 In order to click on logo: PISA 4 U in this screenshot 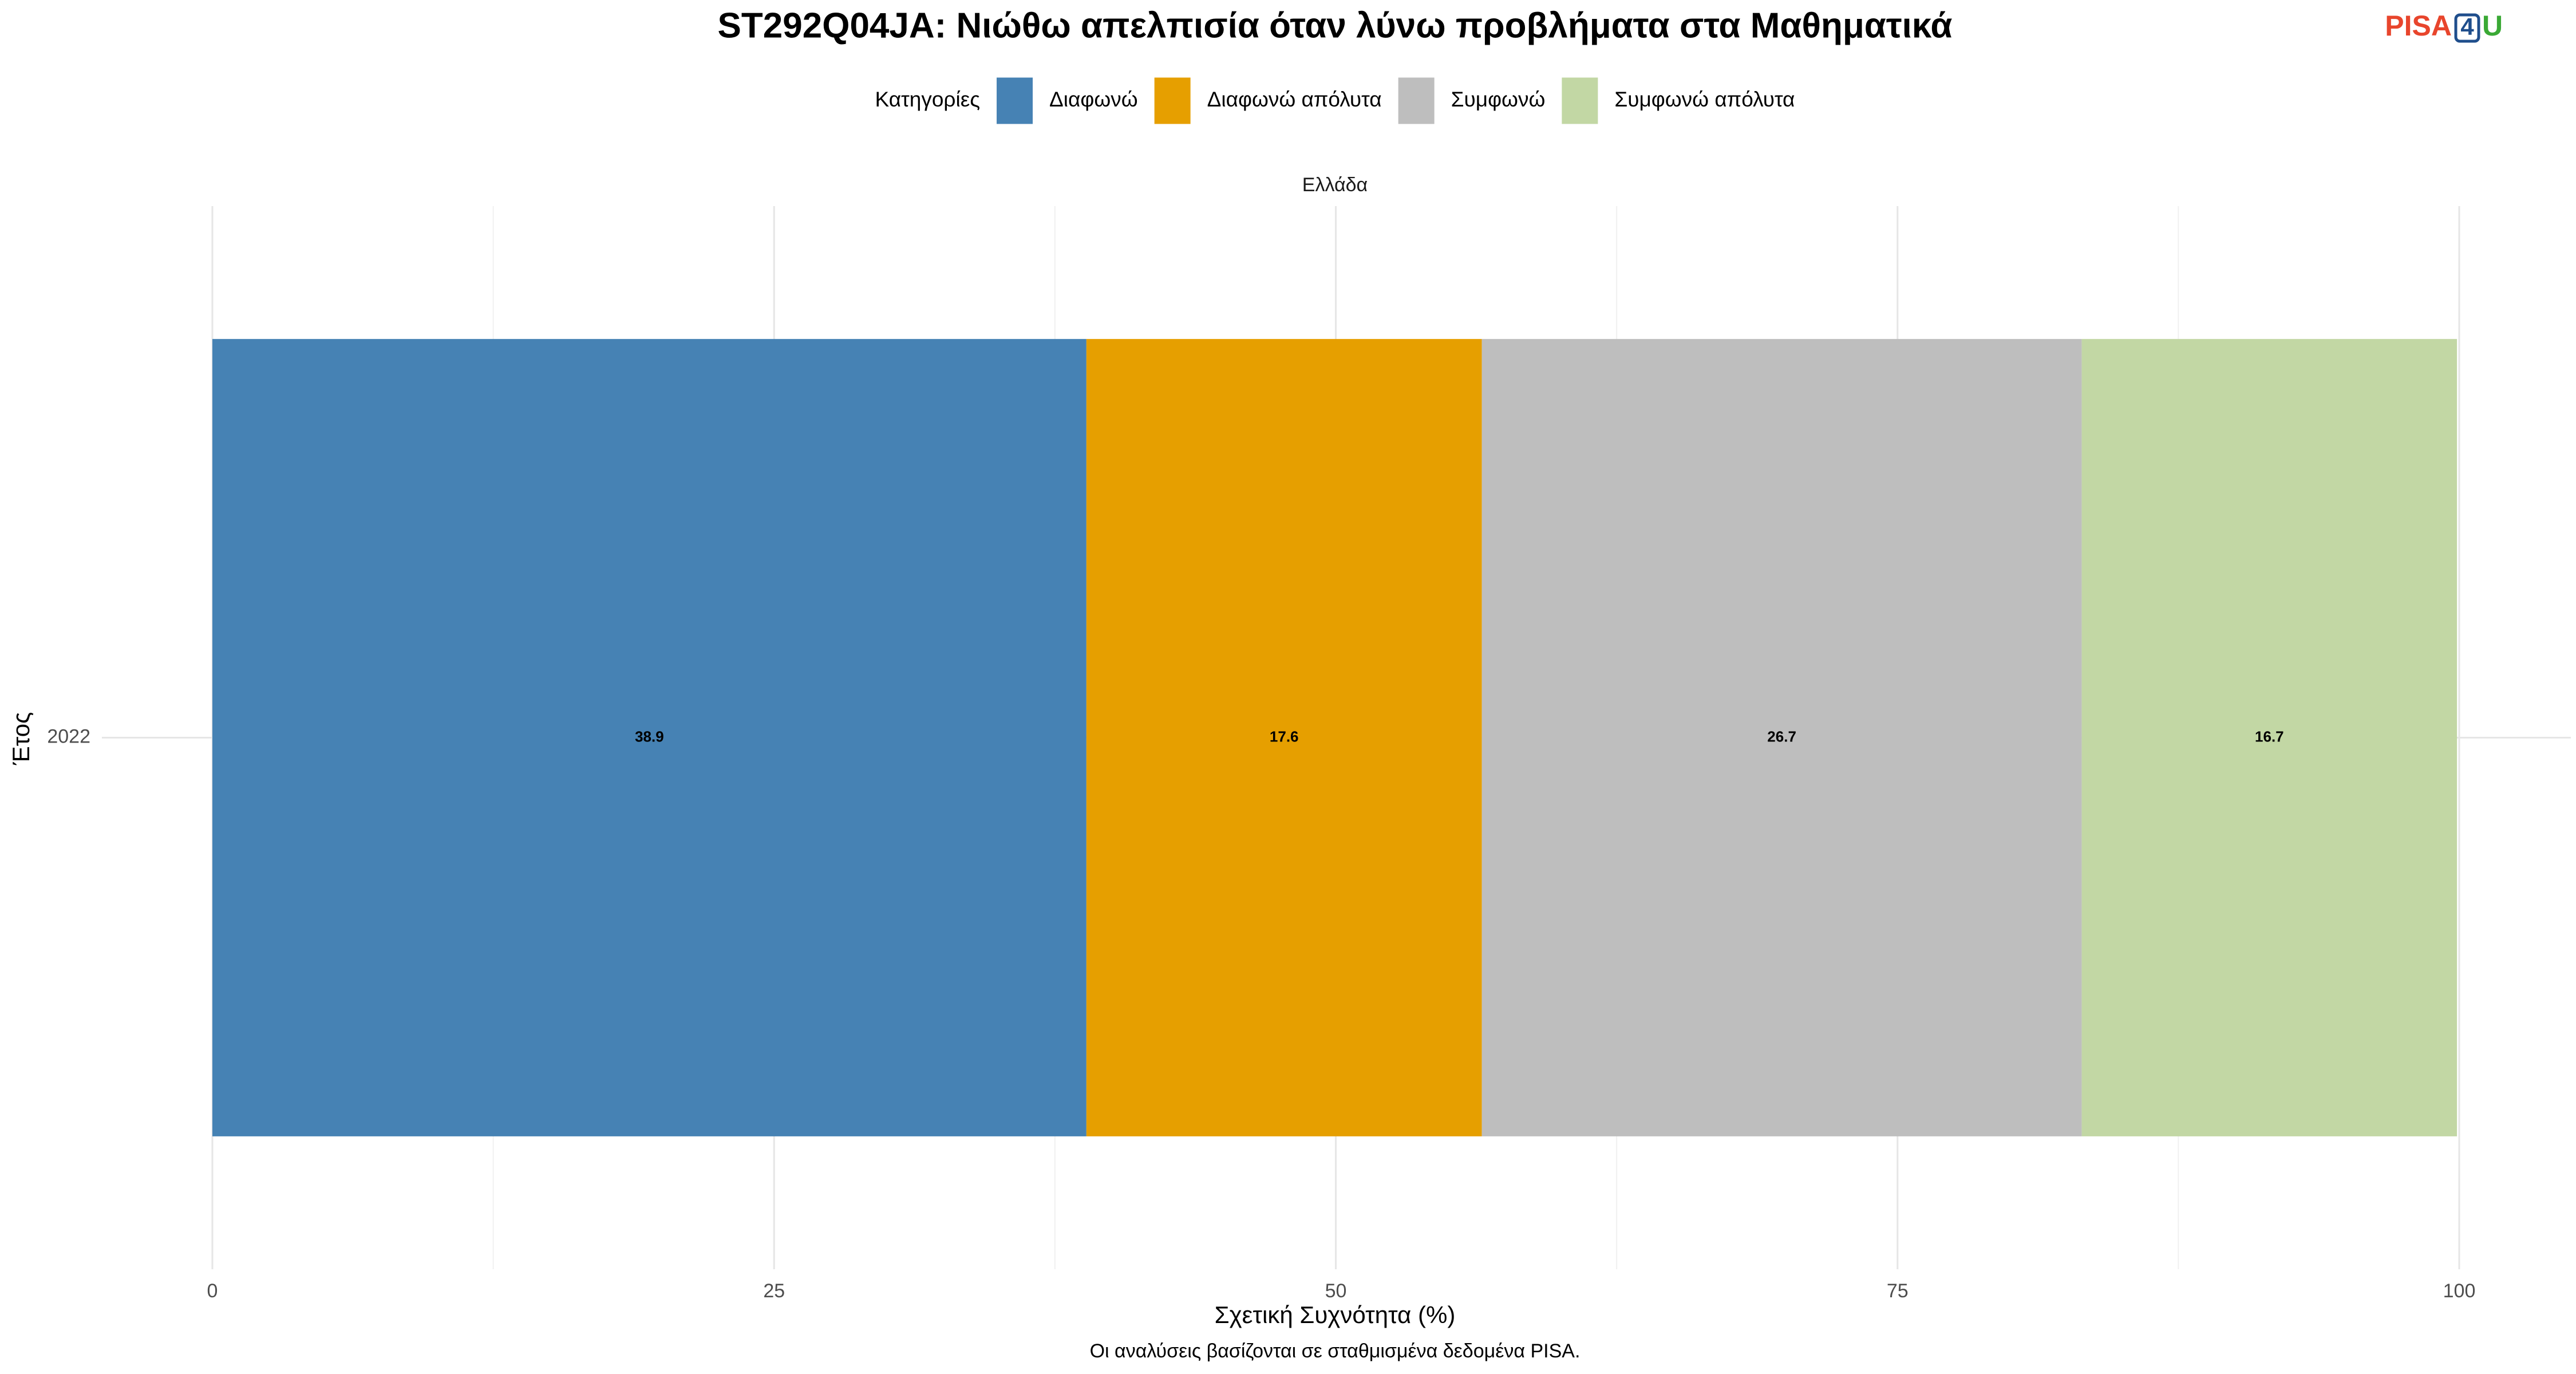, I will do `click(2444, 27)`.